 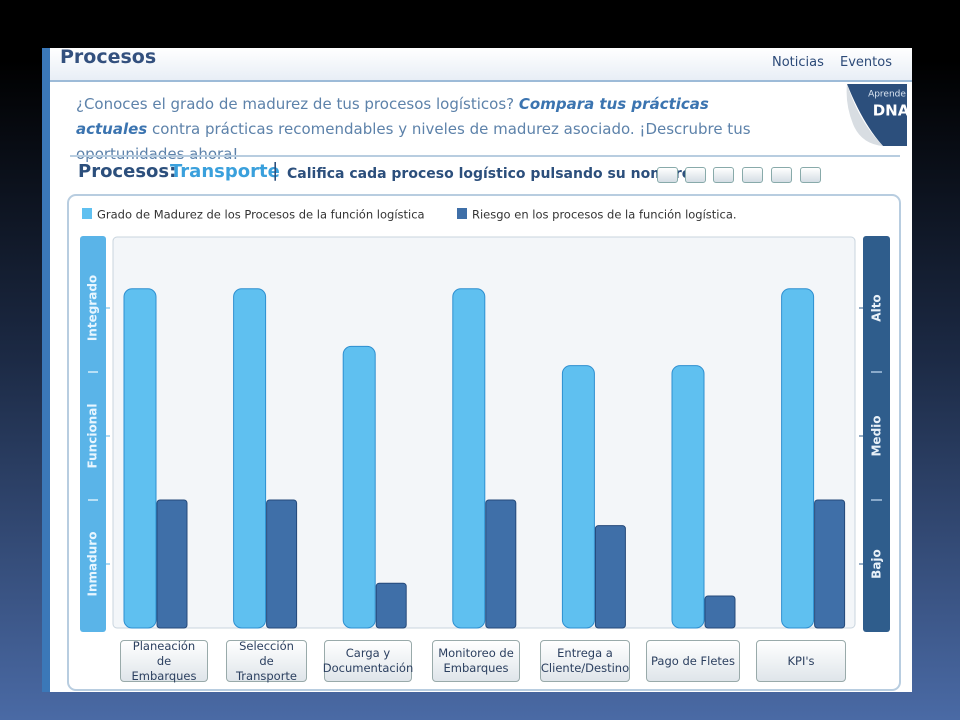 I want to click on category-button: Carga y Documentación, so click(x=368, y=661).